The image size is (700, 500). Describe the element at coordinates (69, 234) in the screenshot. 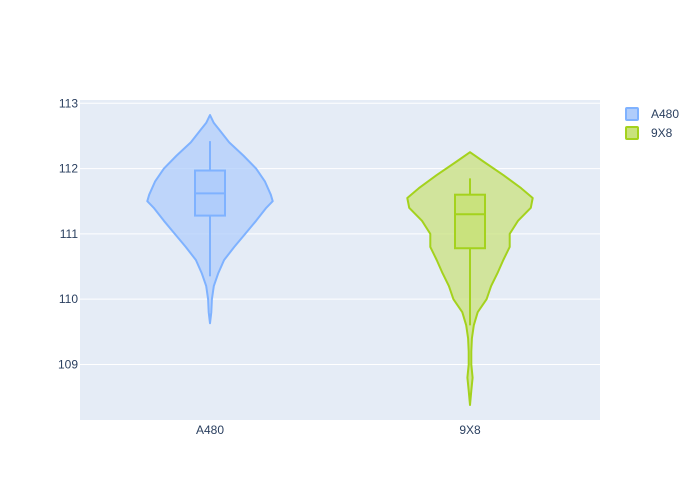

I see `y-tick-label: 111` at that location.